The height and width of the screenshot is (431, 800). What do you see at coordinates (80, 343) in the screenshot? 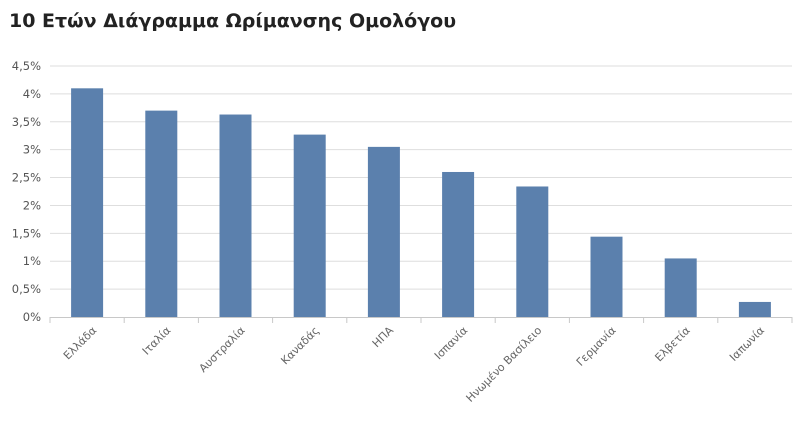
I see `x-tick-label: Ελλάδα` at bounding box center [80, 343].